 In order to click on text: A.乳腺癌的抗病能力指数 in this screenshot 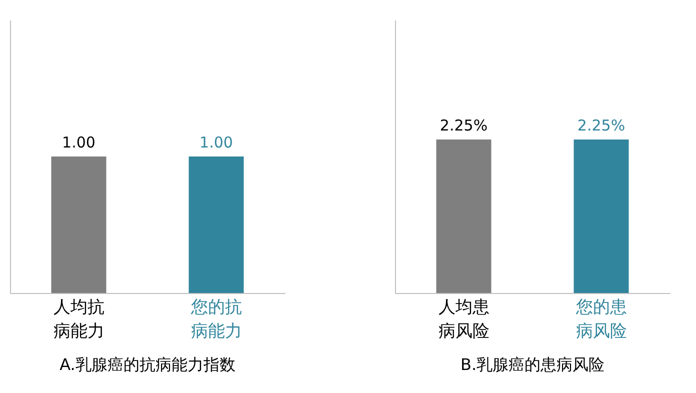, I will do `click(148, 364)`.